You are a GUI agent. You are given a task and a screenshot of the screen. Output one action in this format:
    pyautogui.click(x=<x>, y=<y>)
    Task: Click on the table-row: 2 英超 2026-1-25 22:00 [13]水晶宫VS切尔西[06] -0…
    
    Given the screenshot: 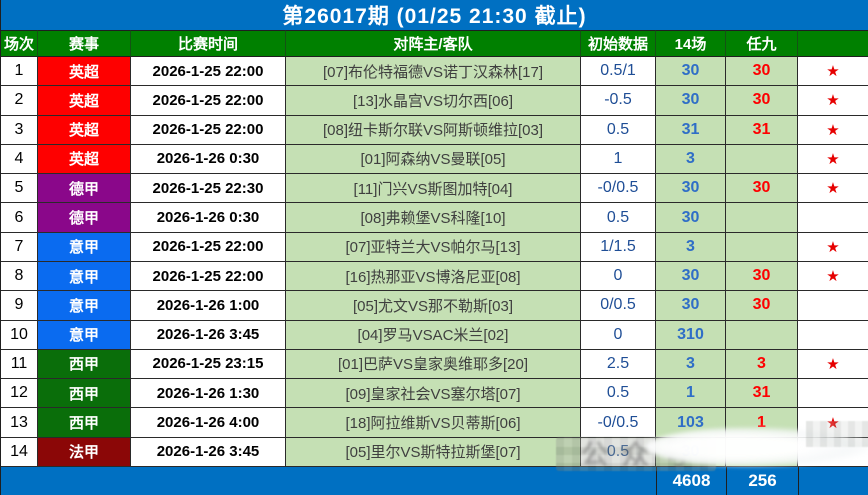 What is the action you would take?
    pyautogui.click(x=434, y=101)
    